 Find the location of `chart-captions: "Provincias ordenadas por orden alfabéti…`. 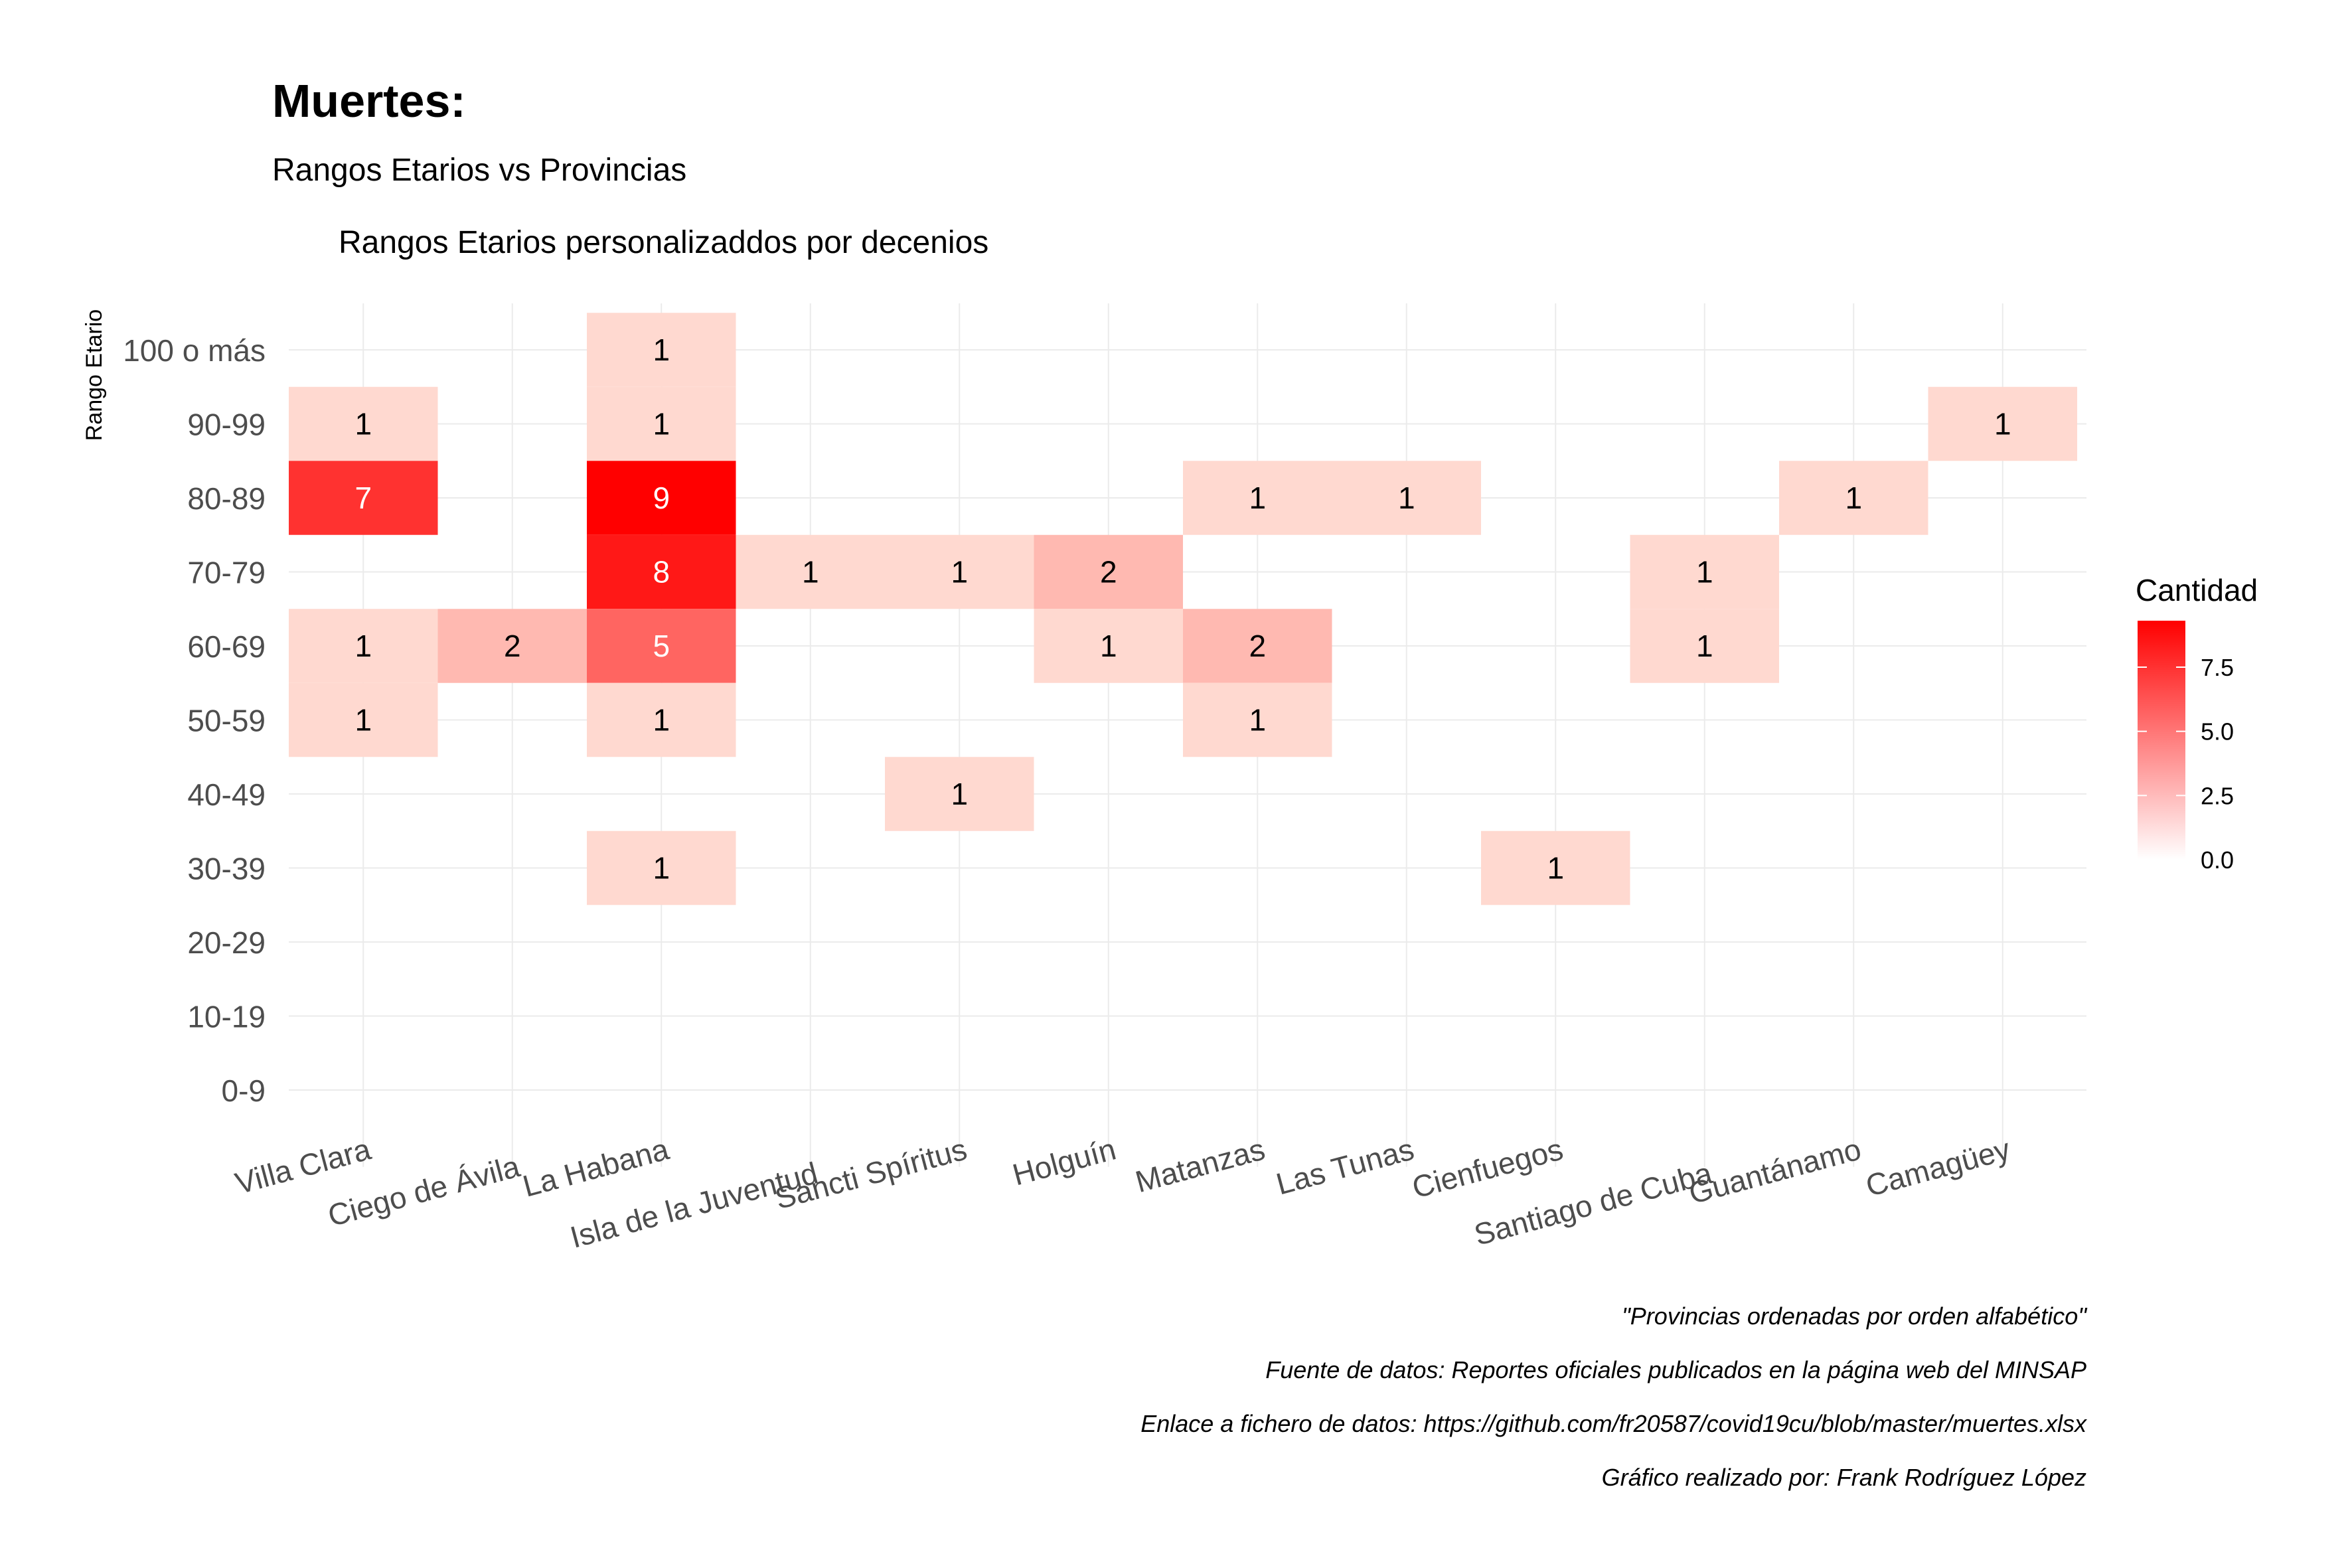

chart-captions: "Provincias ordenadas por orden alfabéti… is located at coordinates (1614, 1396).